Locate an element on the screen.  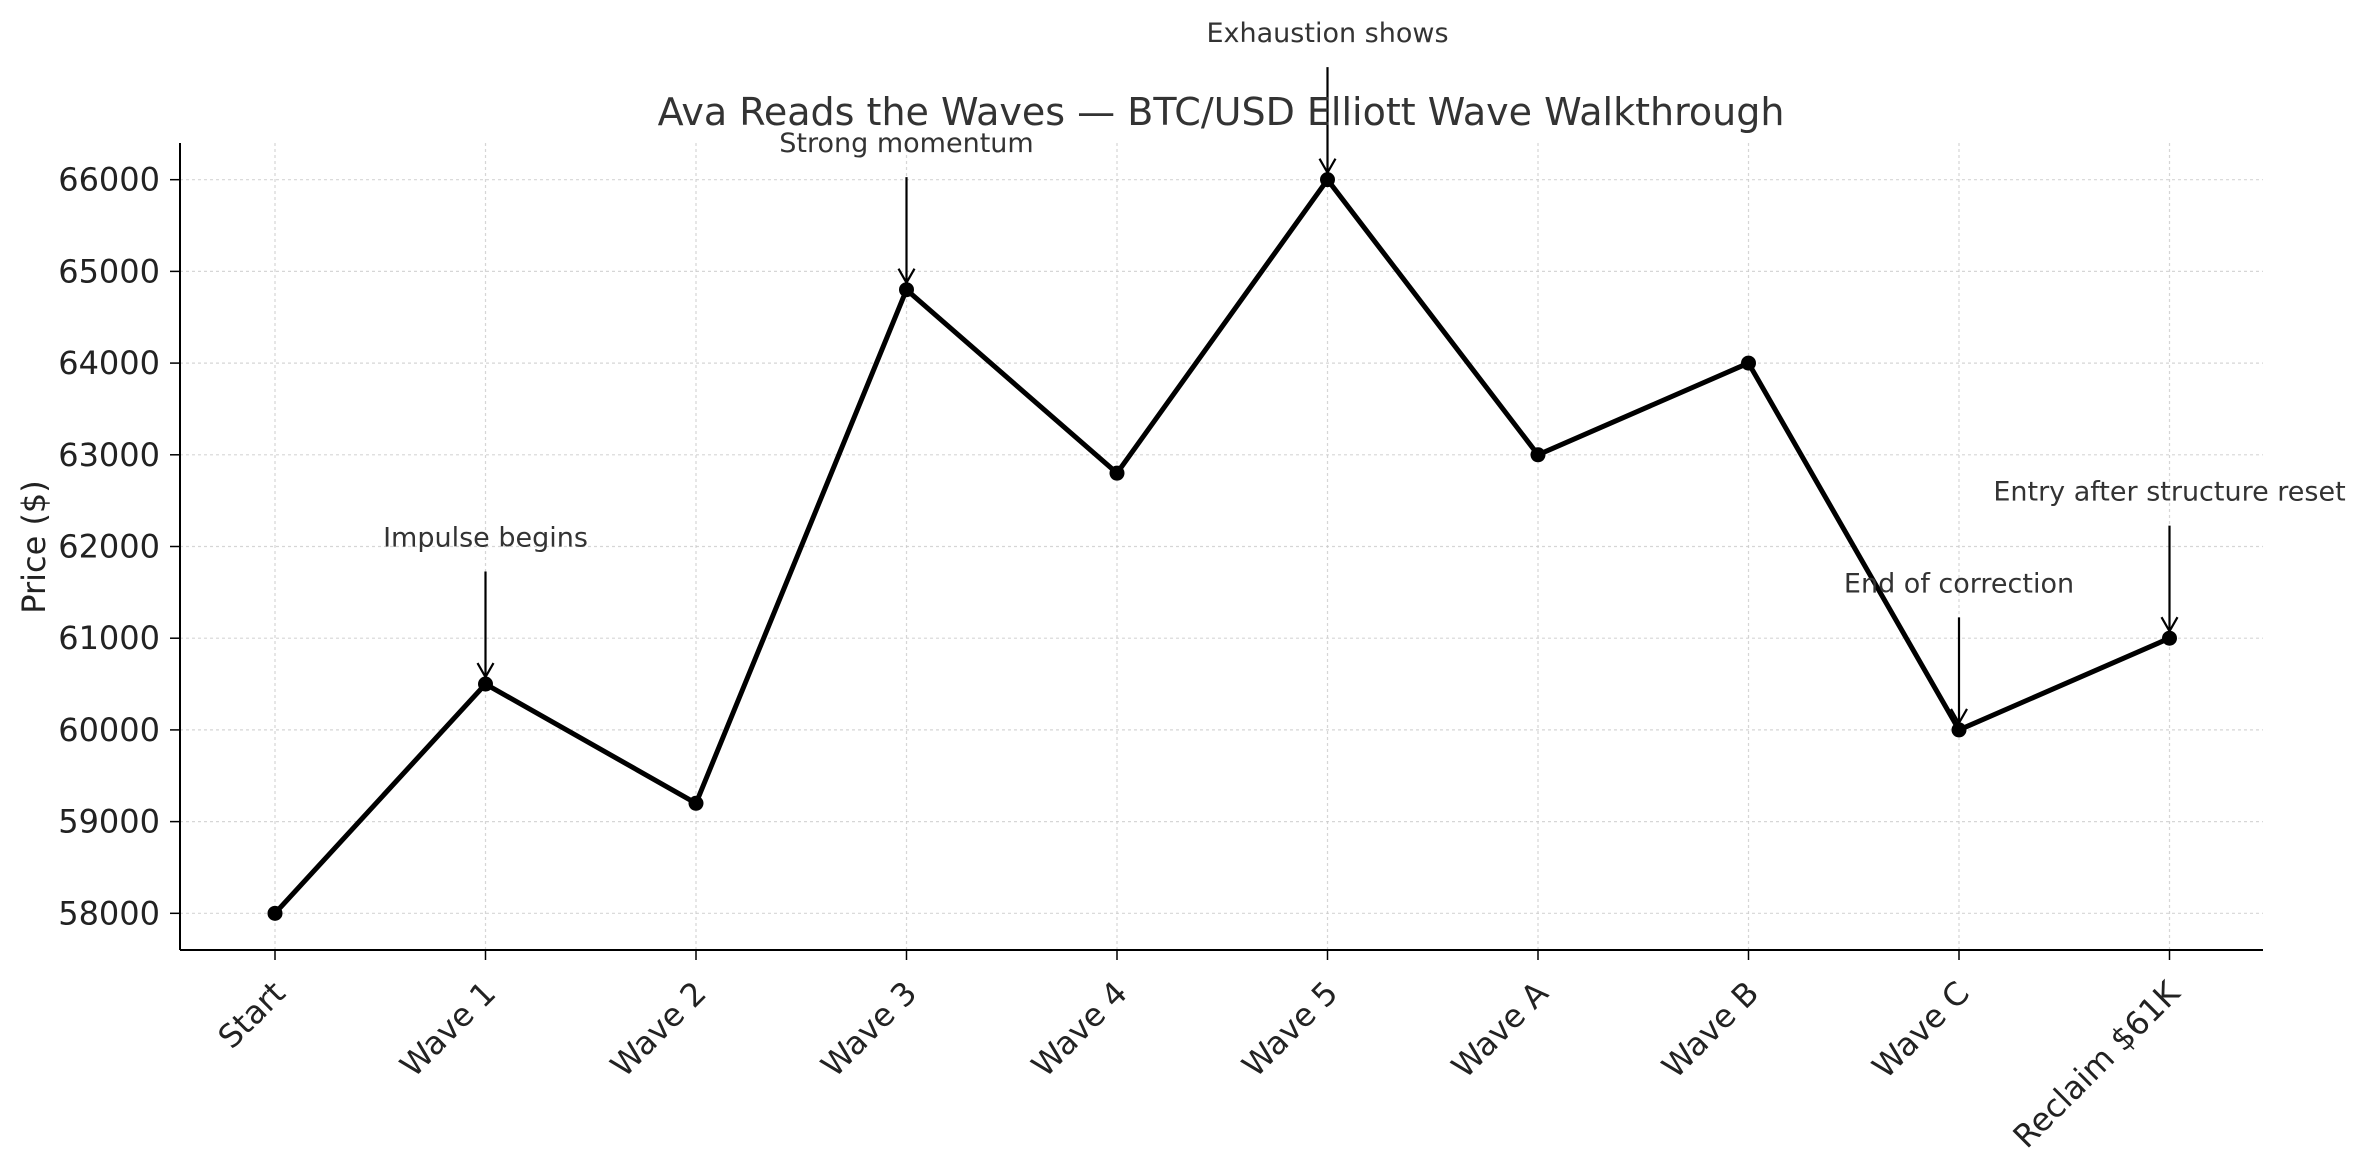
x-tick-label: Wave A is located at coordinates (1500, 1030).